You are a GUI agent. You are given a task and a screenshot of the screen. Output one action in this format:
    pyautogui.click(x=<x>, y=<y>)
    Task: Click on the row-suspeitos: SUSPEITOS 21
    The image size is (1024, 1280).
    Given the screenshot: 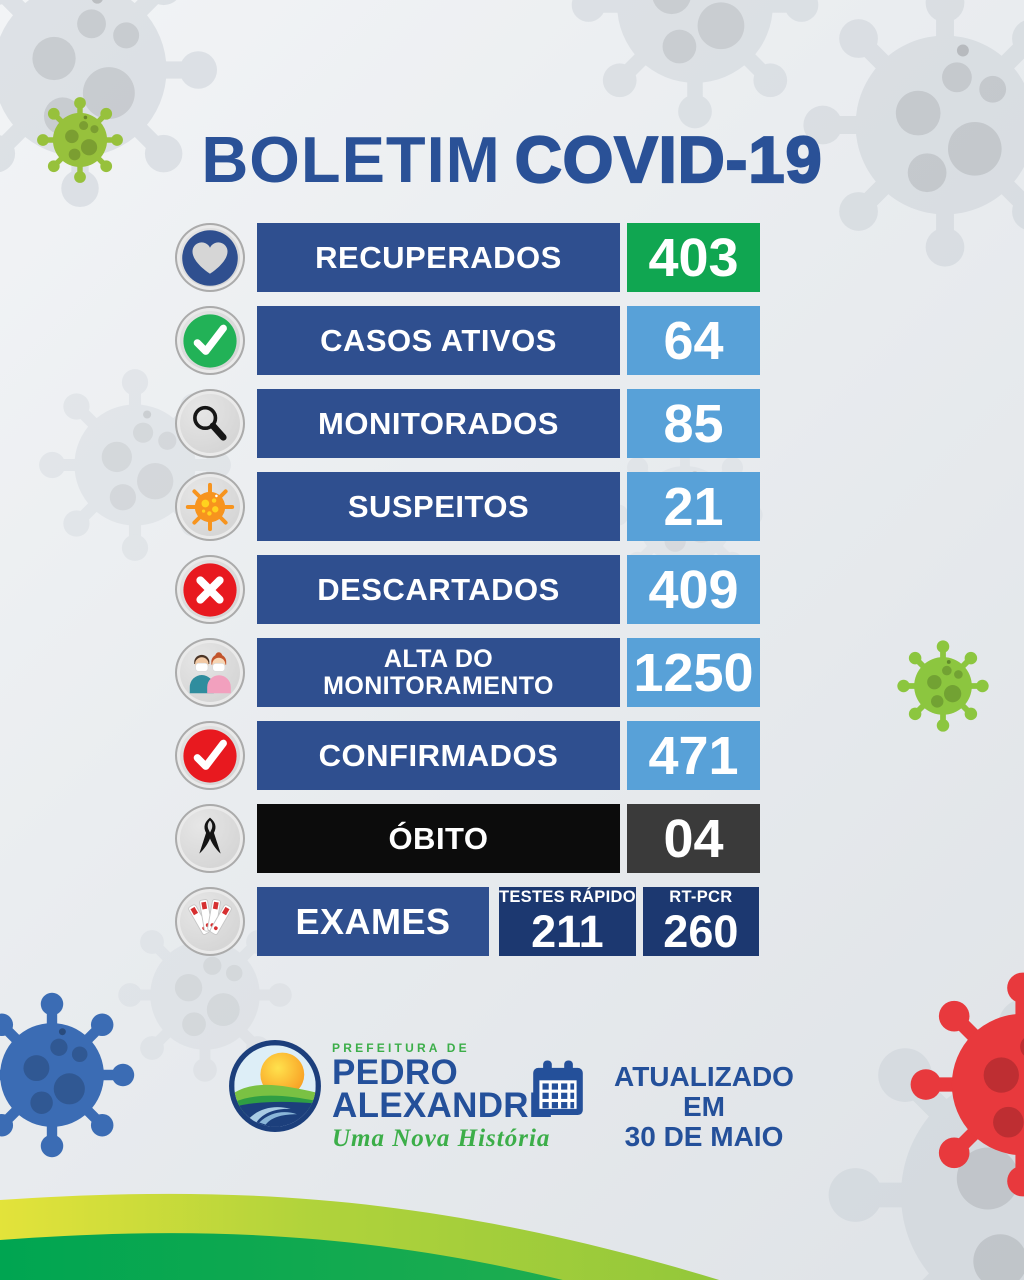 What is the action you would take?
    pyautogui.click(x=467, y=506)
    